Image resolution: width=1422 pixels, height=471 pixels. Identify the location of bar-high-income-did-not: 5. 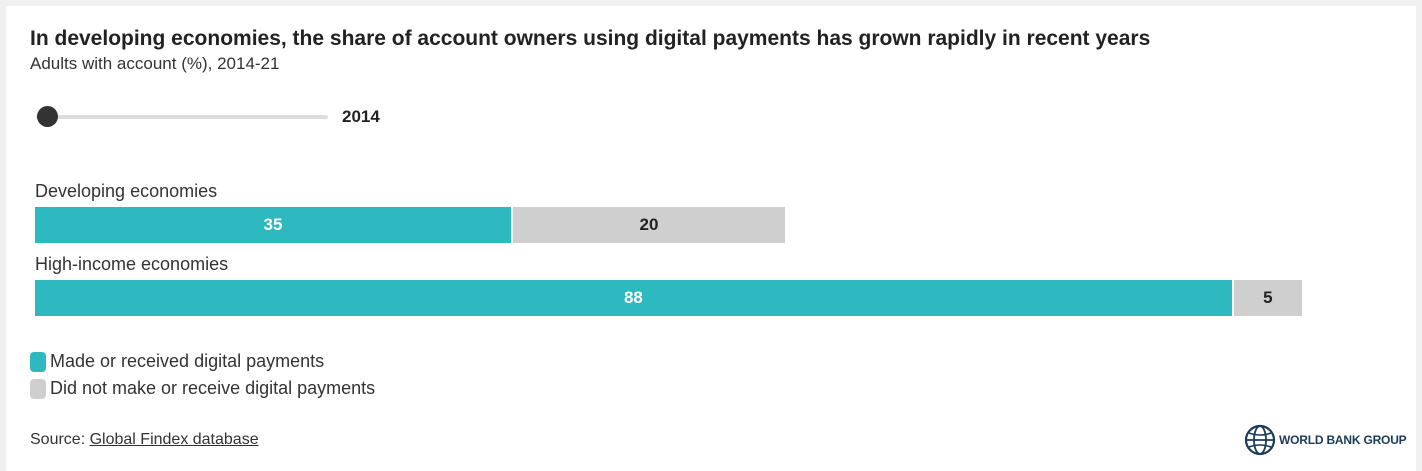
(1267, 298).